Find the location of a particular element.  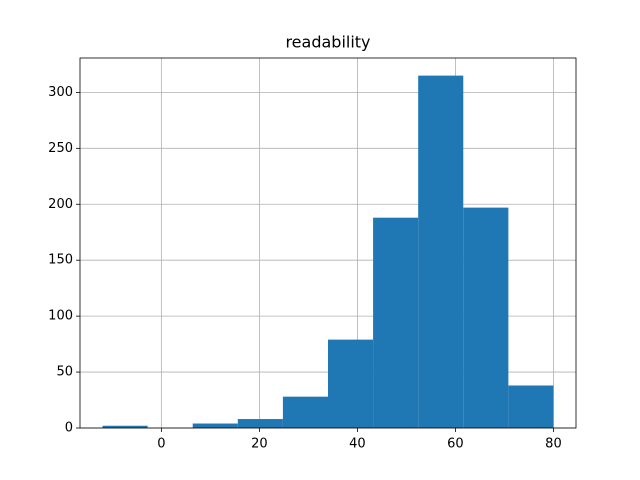

y-tick-label: 150 is located at coordinates (60, 260).